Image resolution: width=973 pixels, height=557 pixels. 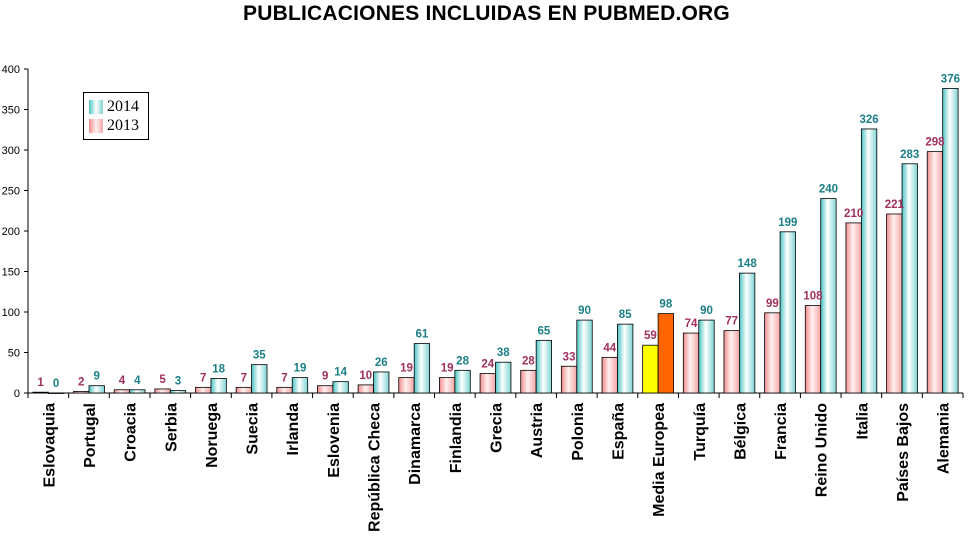 What do you see at coordinates (122, 381) in the screenshot?
I see `data-label-2013: 4` at bounding box center [122, 381].